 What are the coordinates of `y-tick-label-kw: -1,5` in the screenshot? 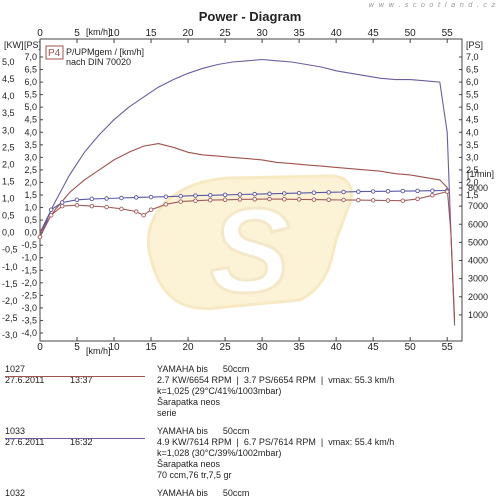 It's located at (10, 284).